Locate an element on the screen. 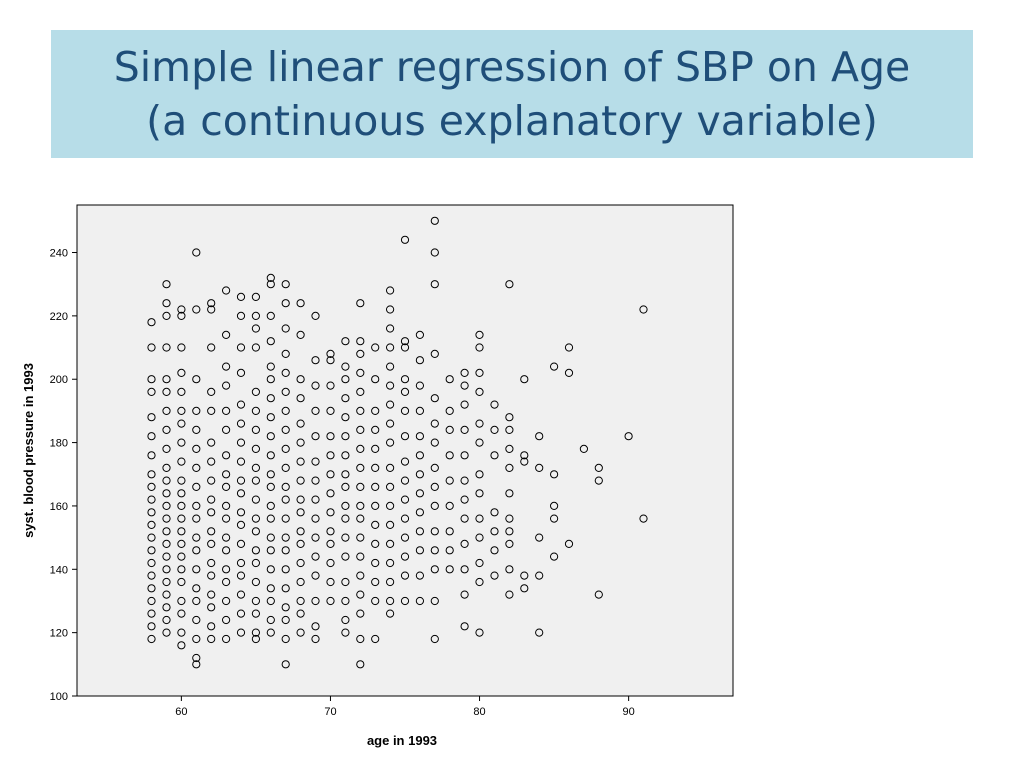 Image resolution: width=1024 pixels, height=768 pixels. y-tick-label: 100 is located at coordinates (59, 697).